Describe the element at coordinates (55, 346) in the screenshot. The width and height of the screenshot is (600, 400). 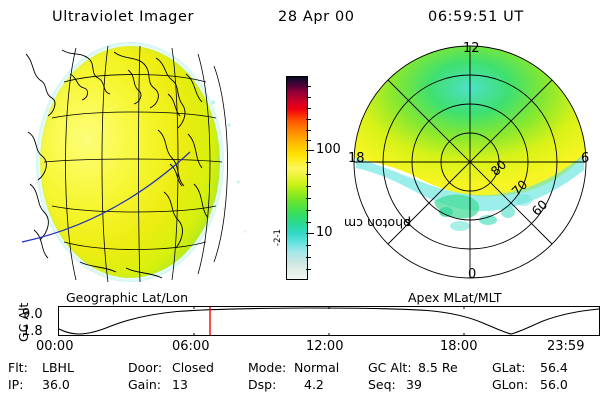
I see `time-tick-0000: 00:00` at that location.